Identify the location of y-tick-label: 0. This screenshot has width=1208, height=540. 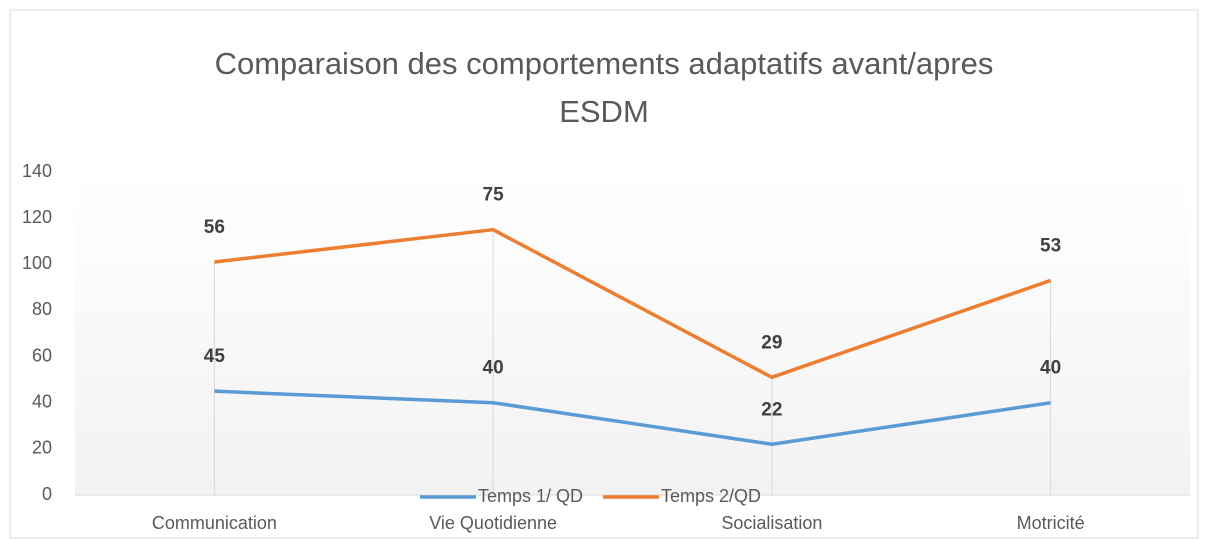
(47, 494).